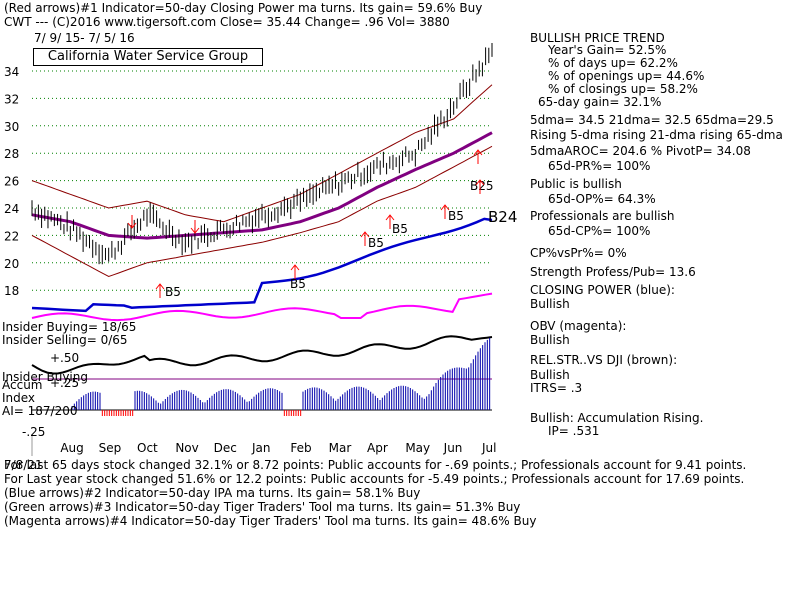  Describe the element at coordinates (64, 358) in the screenshot. I see `accum-tick-label: +.50` at that location.